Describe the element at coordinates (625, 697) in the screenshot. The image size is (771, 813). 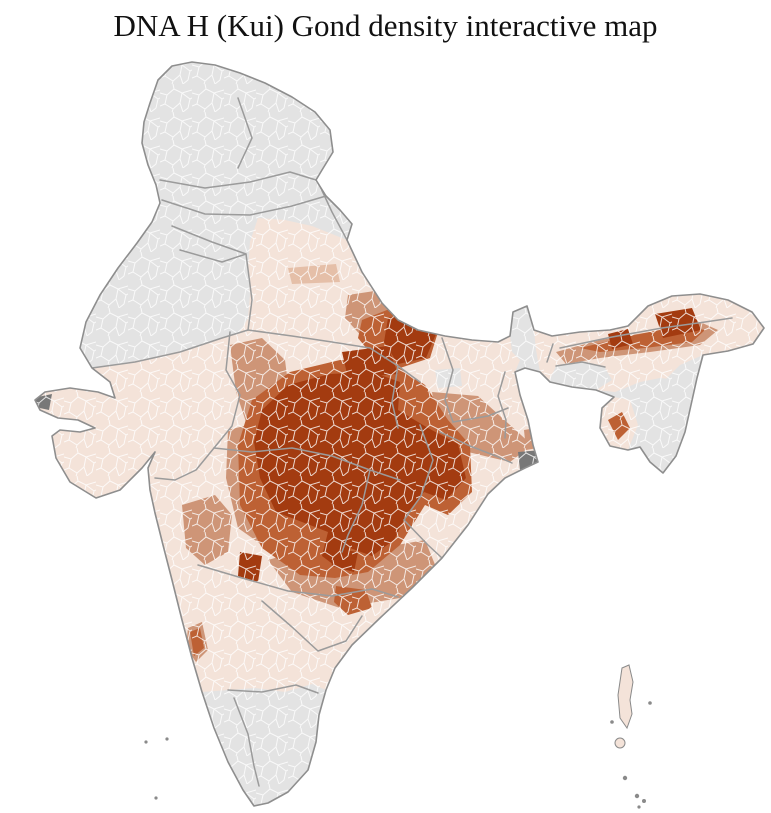
I see `andaman-islands` at that location.